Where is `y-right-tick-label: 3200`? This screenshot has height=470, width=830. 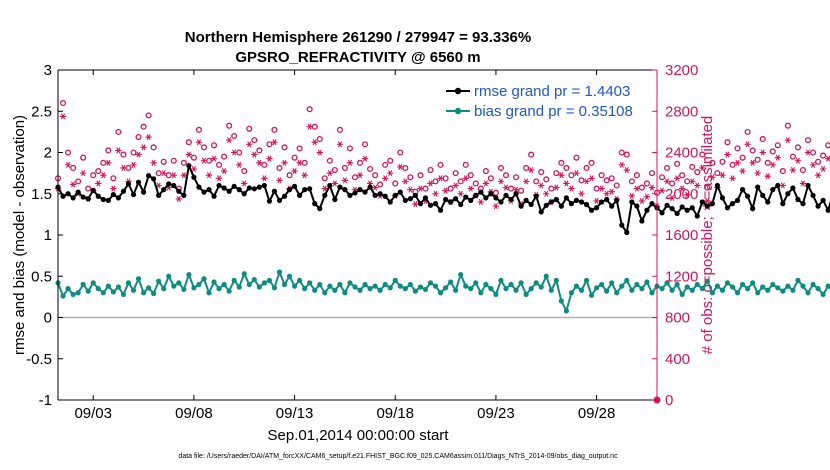 y-right-tick-label: 3200 is located at coordinates (681, 70).